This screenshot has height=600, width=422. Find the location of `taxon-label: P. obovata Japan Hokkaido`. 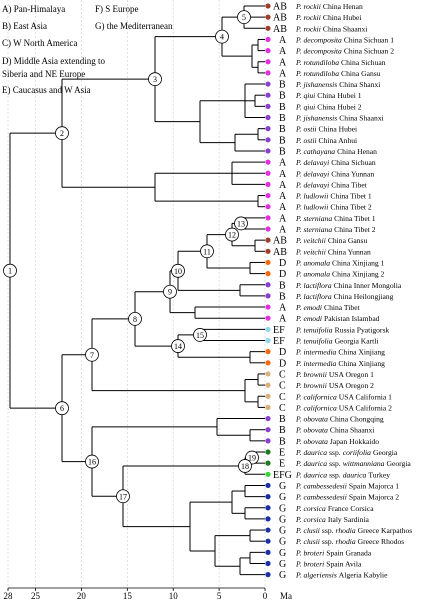

taxon-label: P. obovata Japan Hokkaido is located at coordinates (337, 441).